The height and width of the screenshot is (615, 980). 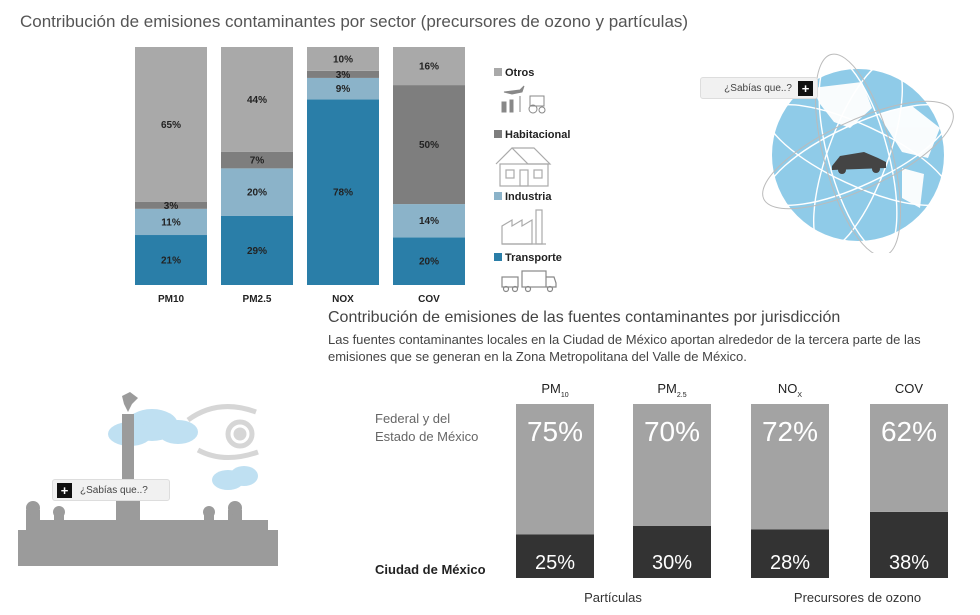 I want to click on sabias-que-label-top: ¿Sabías que..?, so click(x=758, y=88).